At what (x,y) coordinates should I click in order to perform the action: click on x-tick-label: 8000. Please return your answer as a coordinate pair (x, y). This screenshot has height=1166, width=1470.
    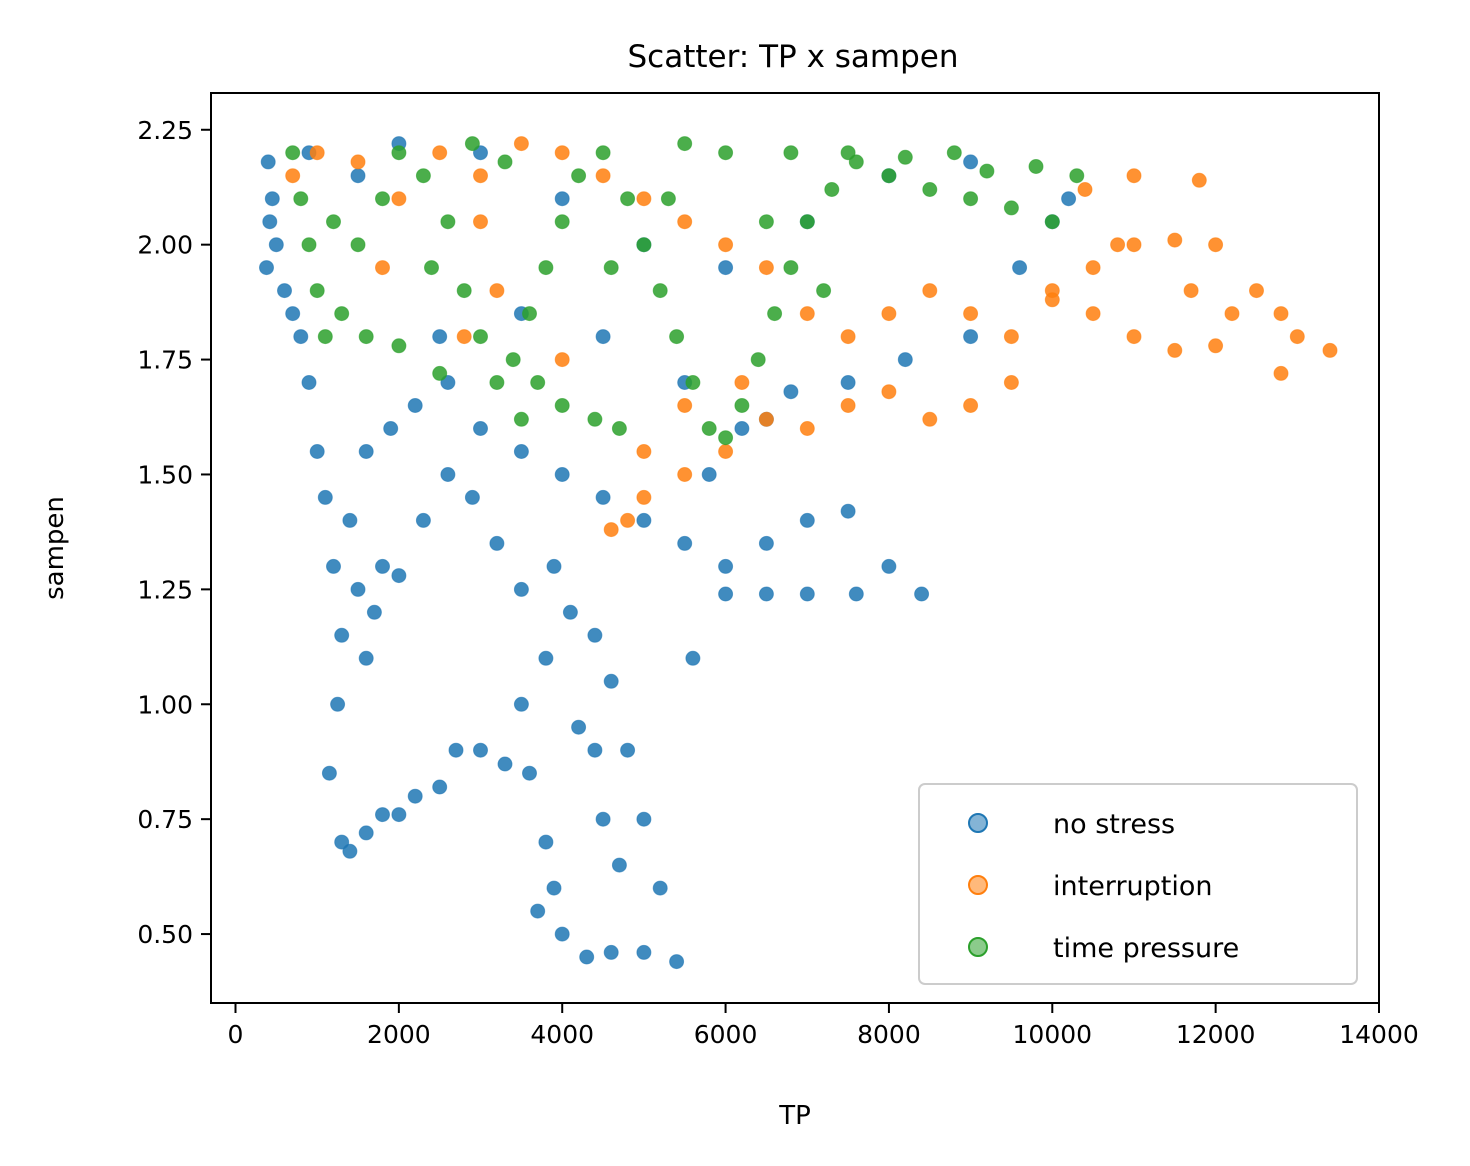
    Looking at the image, I should click on (889, 1034).